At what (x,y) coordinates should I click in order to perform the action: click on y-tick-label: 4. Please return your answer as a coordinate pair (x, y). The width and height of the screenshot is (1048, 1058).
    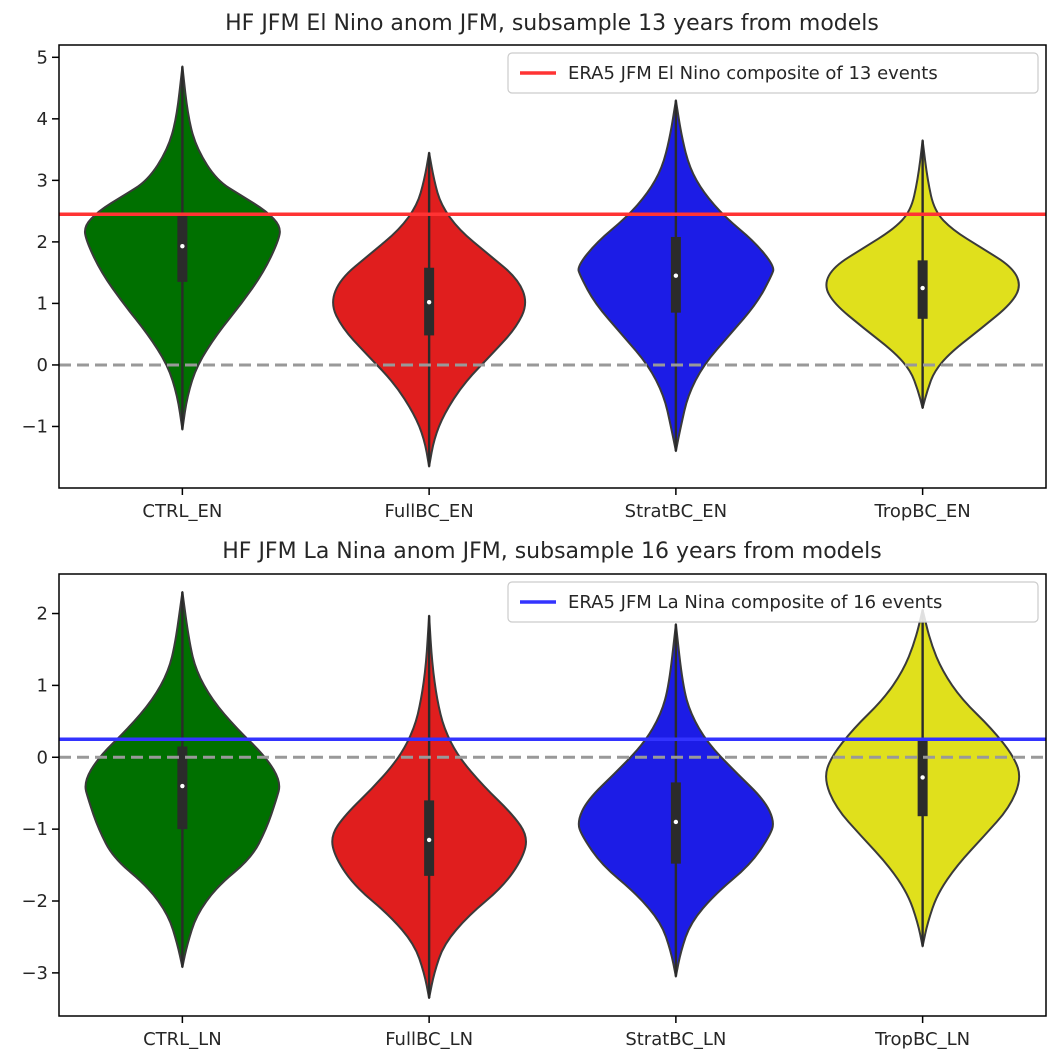
    Looking at the image, I should click on (42, 119).